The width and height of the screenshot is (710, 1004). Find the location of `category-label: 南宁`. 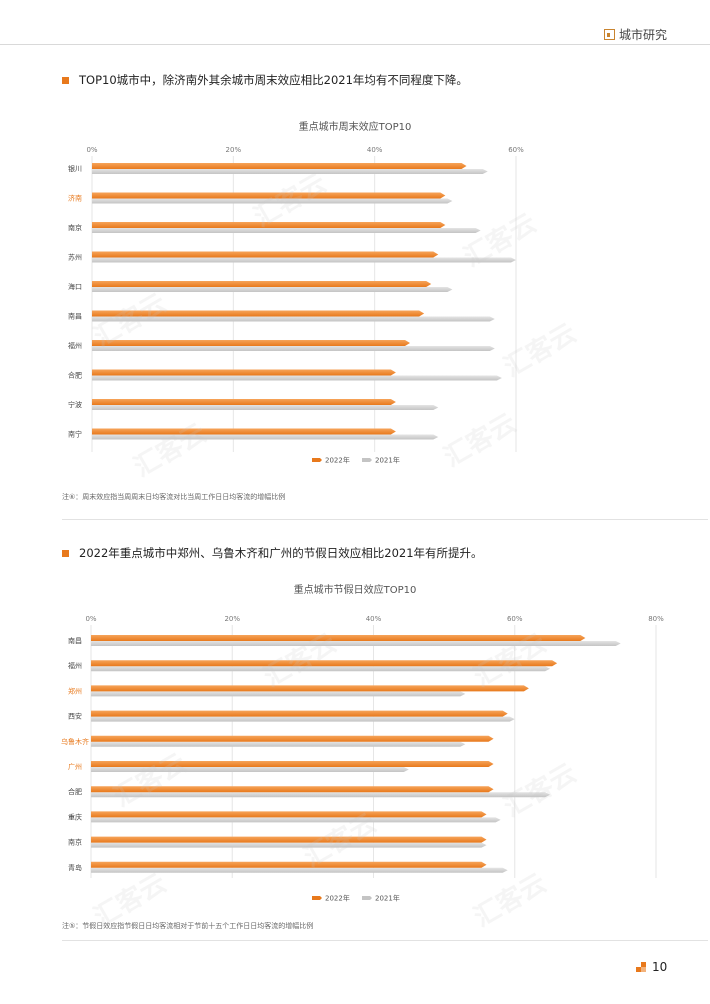

category-label: 南宁 is located at coordinates (75, 434).